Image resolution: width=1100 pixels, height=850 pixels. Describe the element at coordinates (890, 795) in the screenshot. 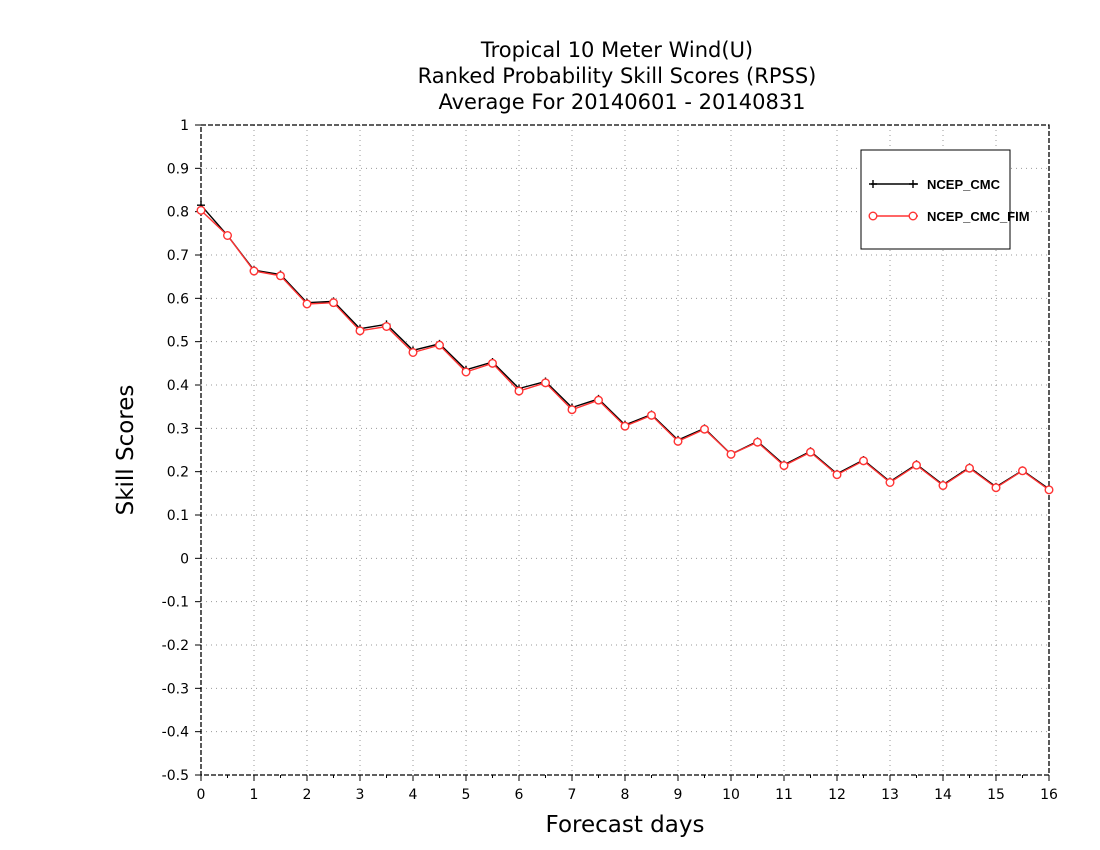

I see `x-tick-label: 13` at that location.